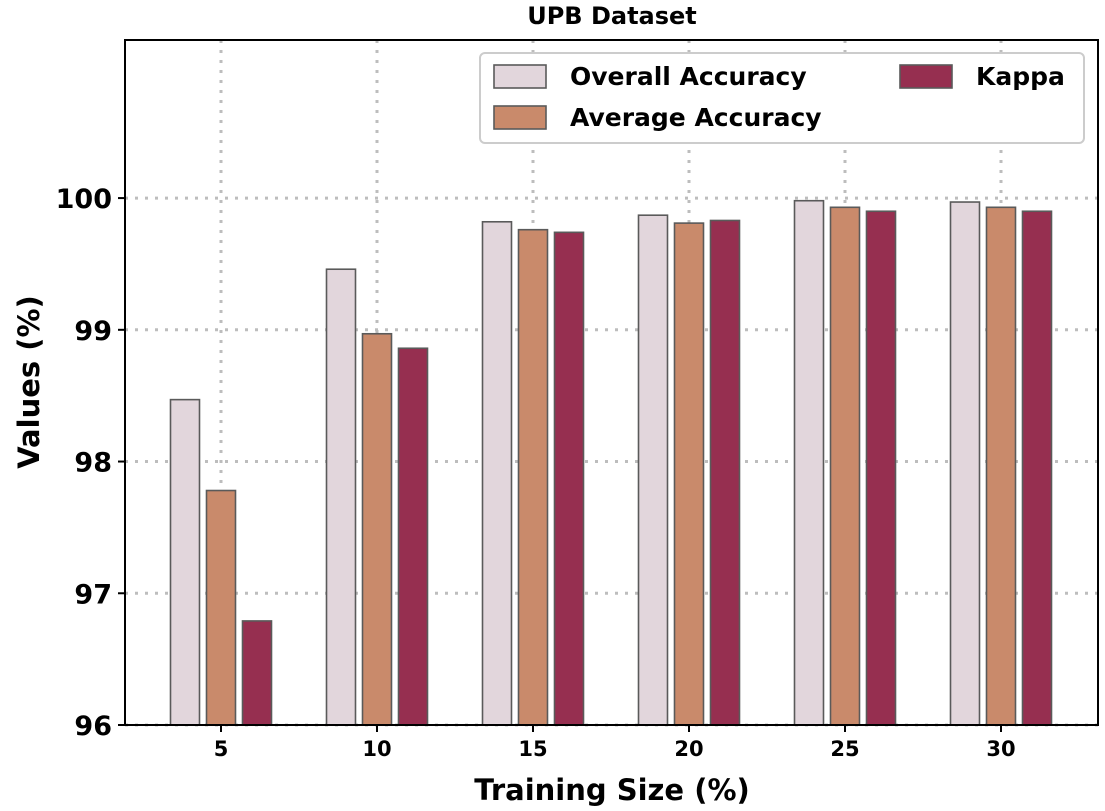 This screenshot has height=811, width=1105. What do you see at coordinates (93, 726) in the screenshot?
I see `y-tick-label: 96` at bounding box center [93, 726].